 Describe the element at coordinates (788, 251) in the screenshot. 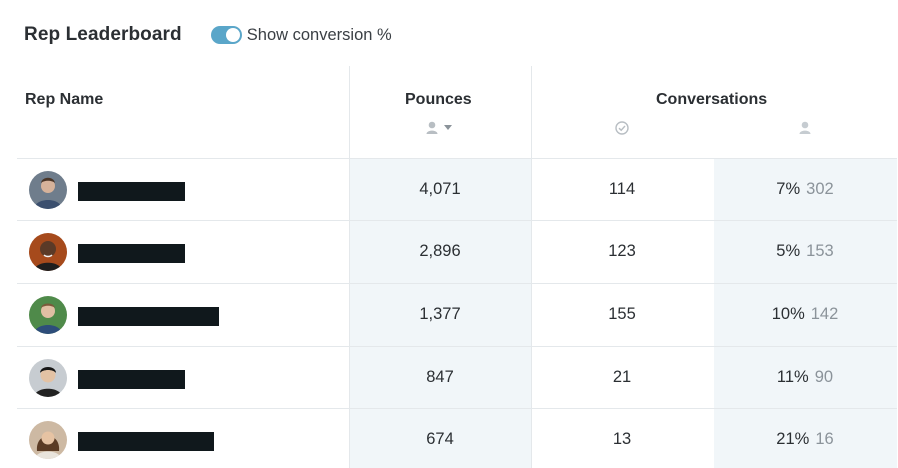

I see `conversion-percent: 5%` at that location.